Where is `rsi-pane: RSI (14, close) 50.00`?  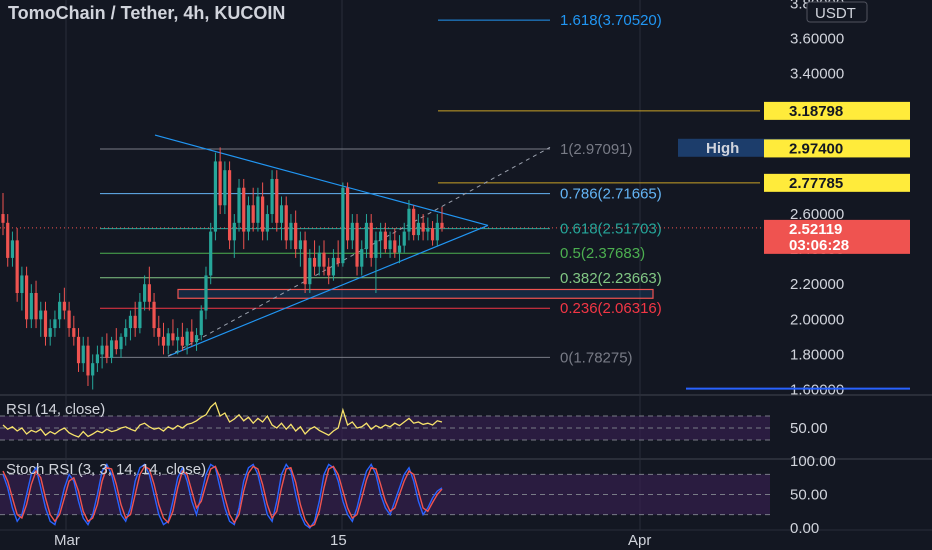 rsi-pane: RSI (14, close) 50.00 is located at coordinates (414, 421).